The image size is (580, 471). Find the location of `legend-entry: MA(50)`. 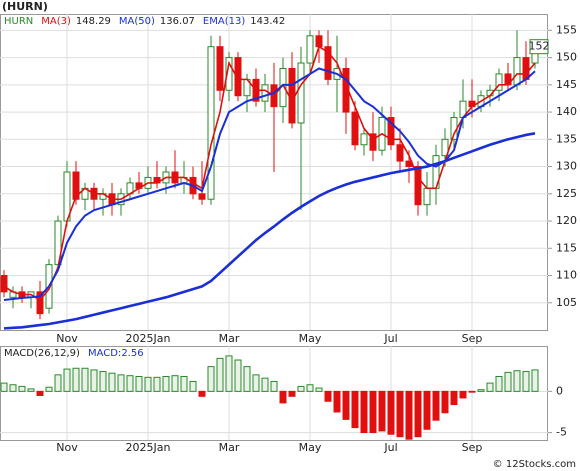

legend-entry: MA(50) is located at coordinates (137, 21).